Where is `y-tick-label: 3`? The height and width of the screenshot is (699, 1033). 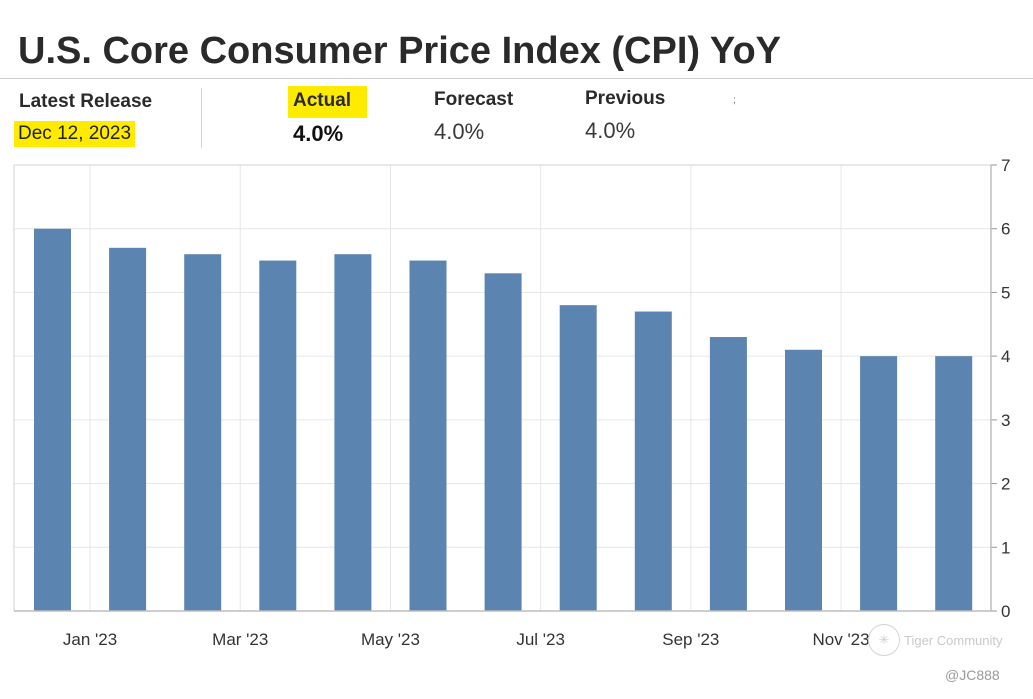
y-tick-label: 3 is located at coordinates (1005, 420).